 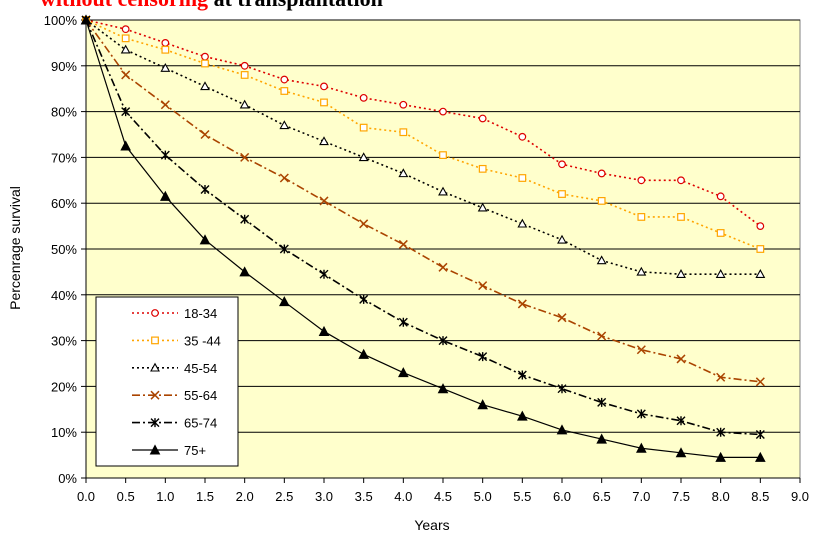 I want to click on legend-box, so click(x=167, y=381).